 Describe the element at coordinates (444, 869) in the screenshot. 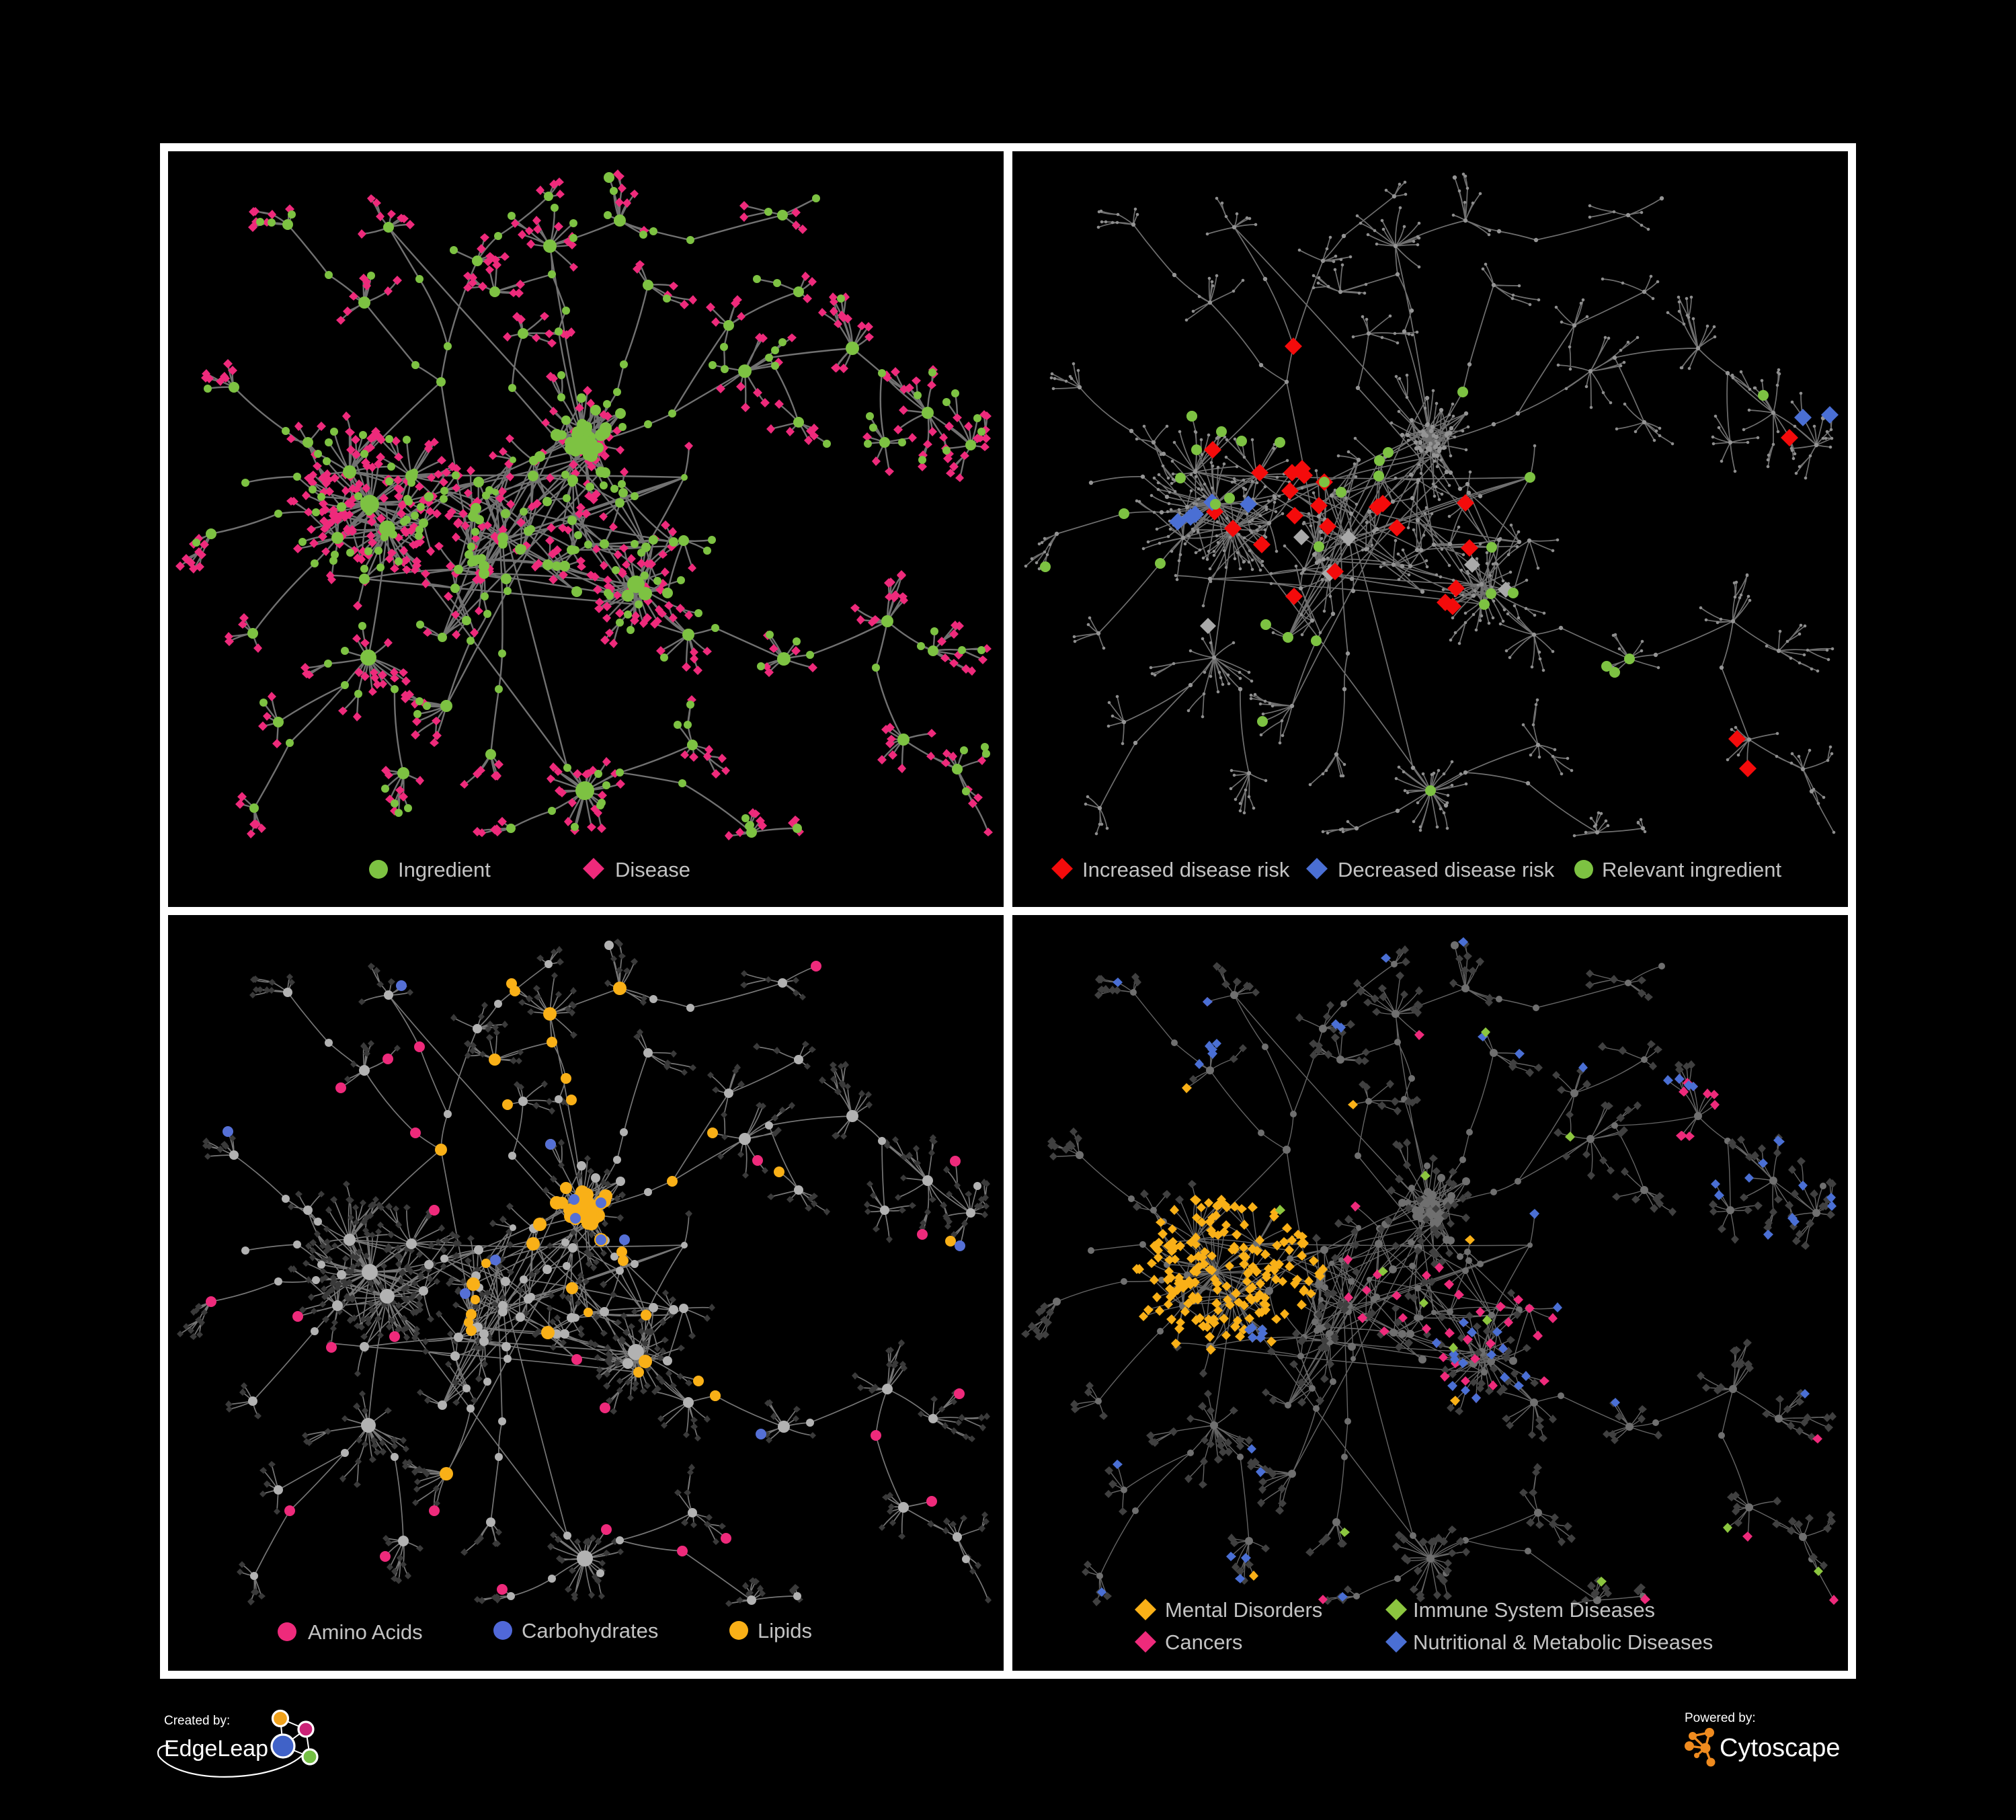

I see `svg-text: Ingredient` at that location.